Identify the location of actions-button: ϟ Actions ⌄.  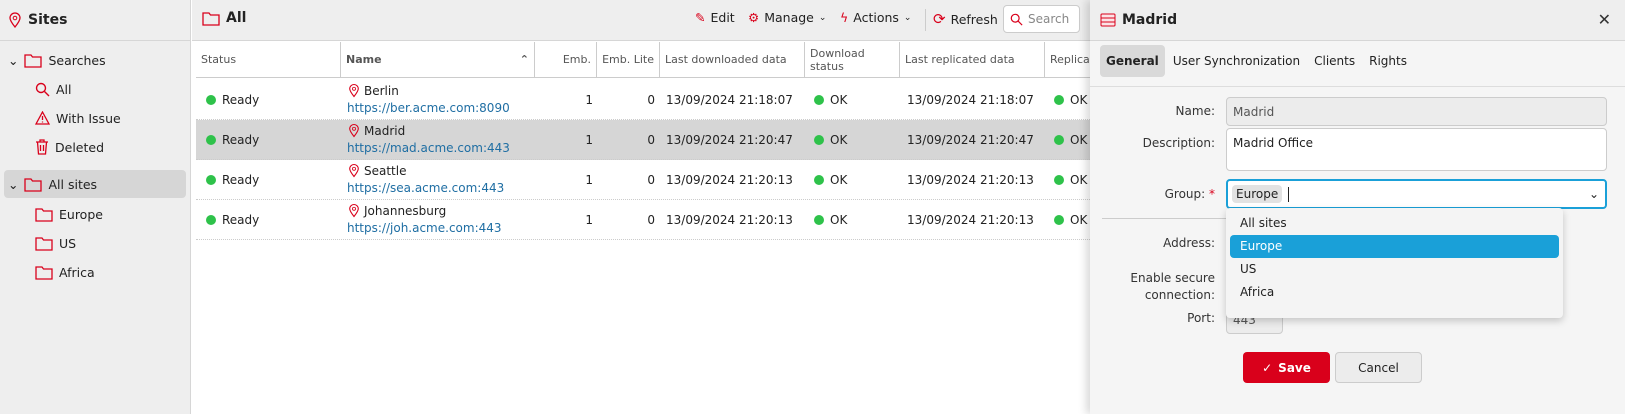
(875, 17).